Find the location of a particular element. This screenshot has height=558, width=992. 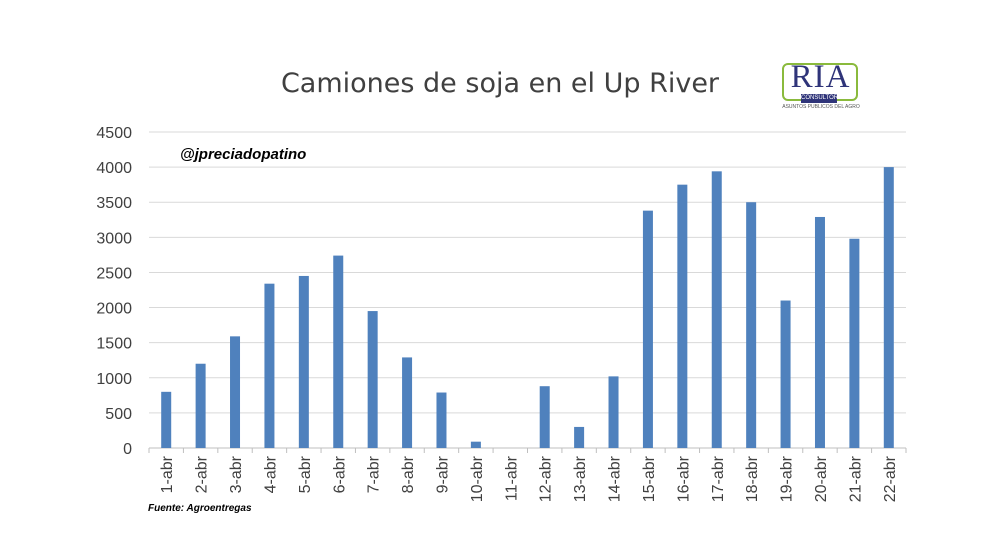

x-tick-label: 7-abr is located at coordinates (374, 474).